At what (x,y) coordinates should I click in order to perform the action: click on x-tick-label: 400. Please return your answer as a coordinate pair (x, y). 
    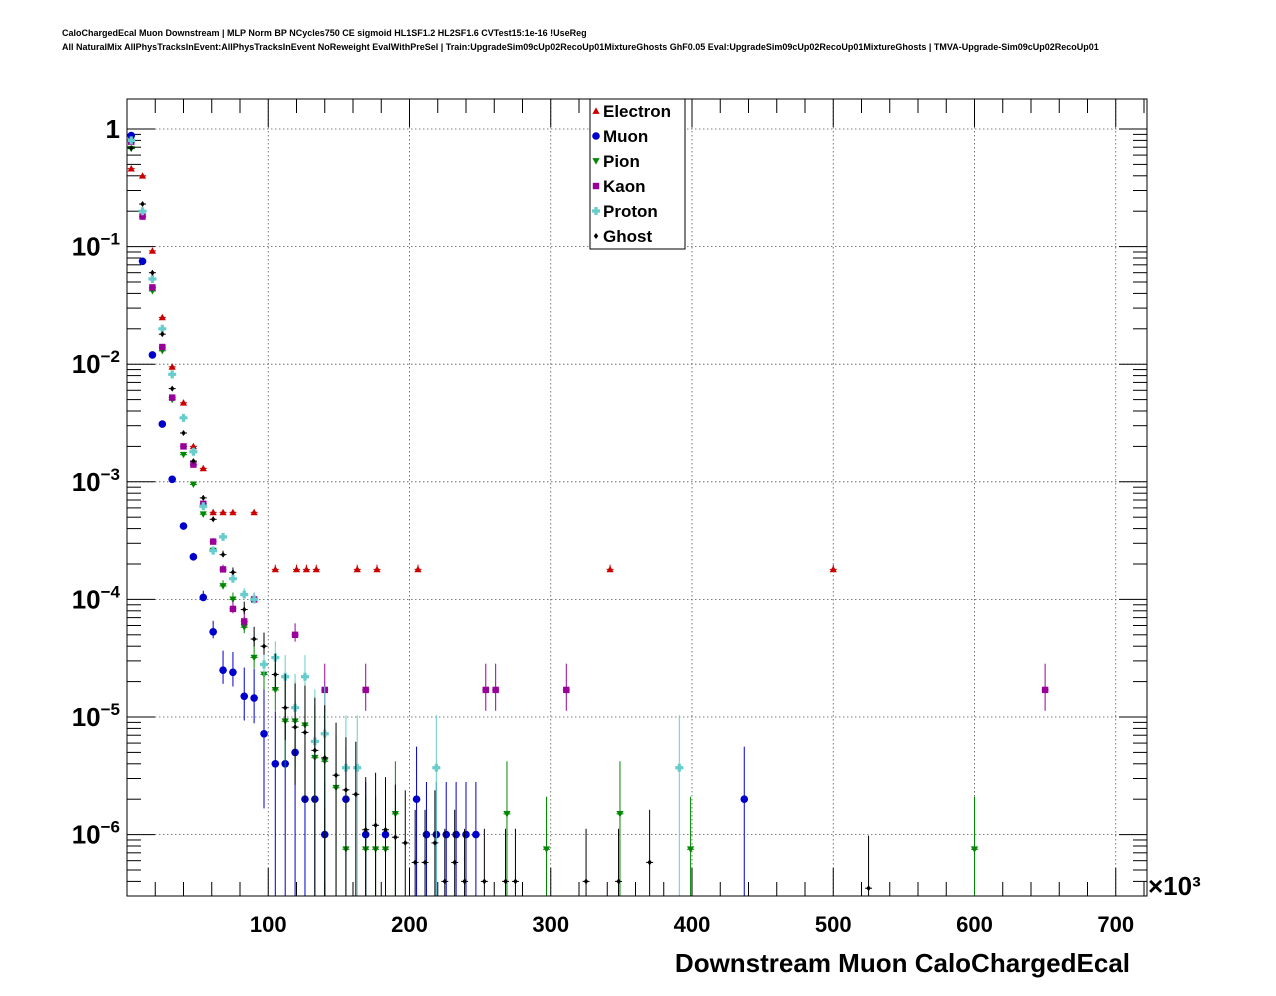
    Looking at the image, I should click on (692, 924).